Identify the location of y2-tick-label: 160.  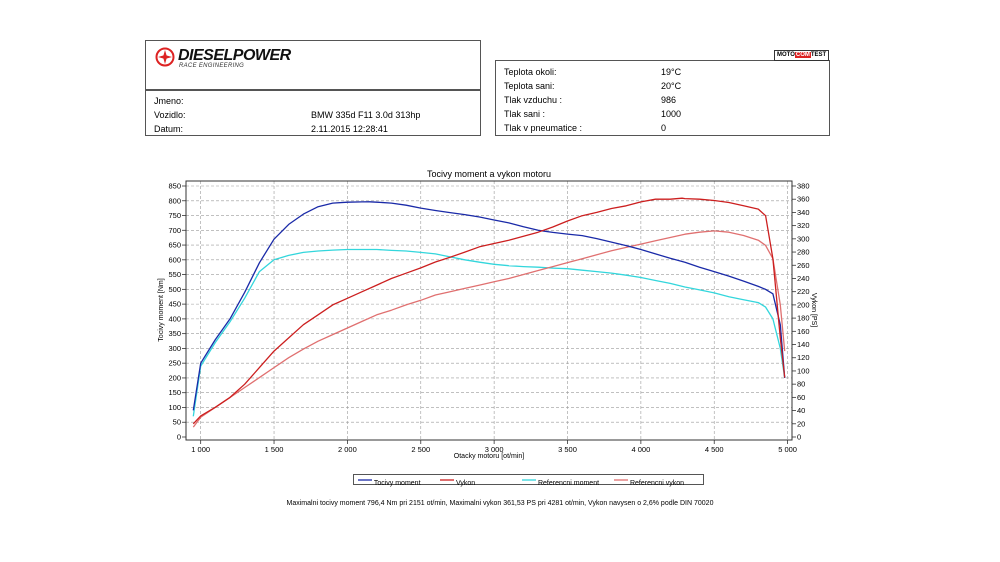
(803, 331).